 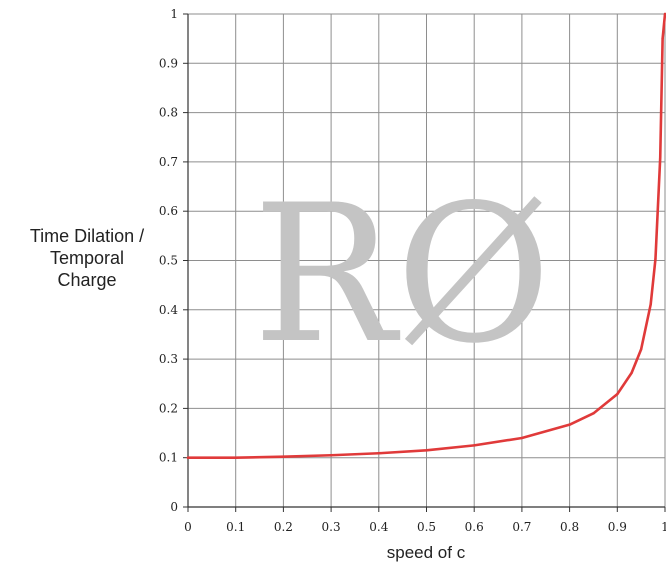 What do you see at coordinates (87, 236) in the screenshot?
I see `y-axis-title-line-1: Time Dilation /` at bounding box center [87, 236].